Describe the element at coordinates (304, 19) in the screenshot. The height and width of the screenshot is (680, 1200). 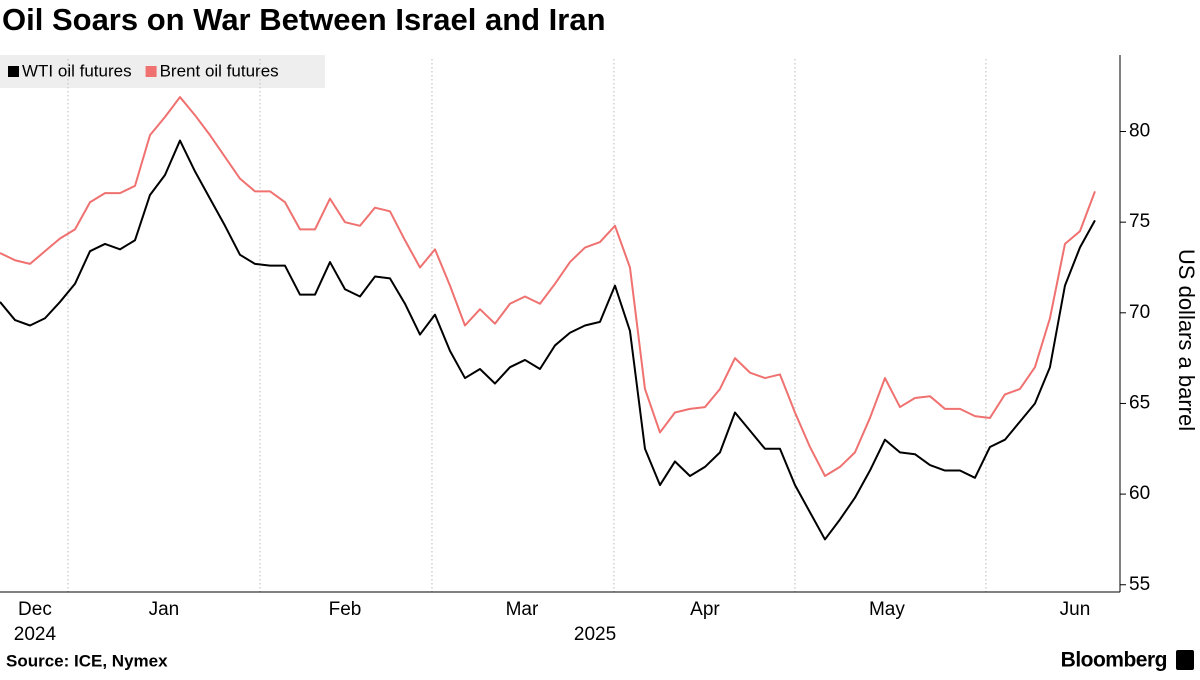
I see `chart-title: Oil Soars on War Between Israel and Iran` at that location.